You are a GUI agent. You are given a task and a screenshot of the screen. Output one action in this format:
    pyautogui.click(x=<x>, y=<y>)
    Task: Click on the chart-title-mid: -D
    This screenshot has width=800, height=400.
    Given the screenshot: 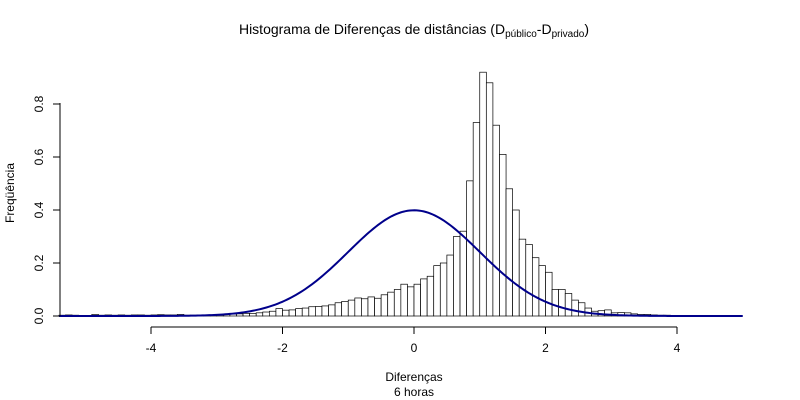 What is the action you would take?
    pyautogui.click(x=544, y=29)
    